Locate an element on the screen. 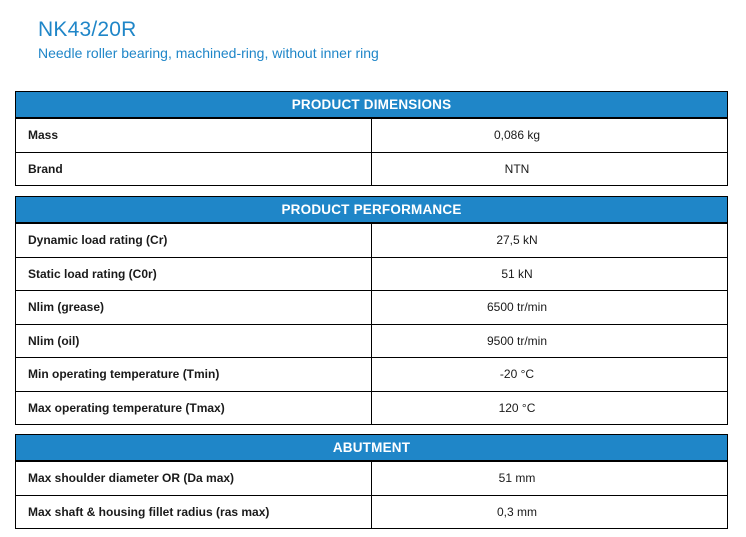 This screenshot has width=746, height=537. spec-label: Max shoulder diameter OR (Da max) is located at coordinates (193, 478).